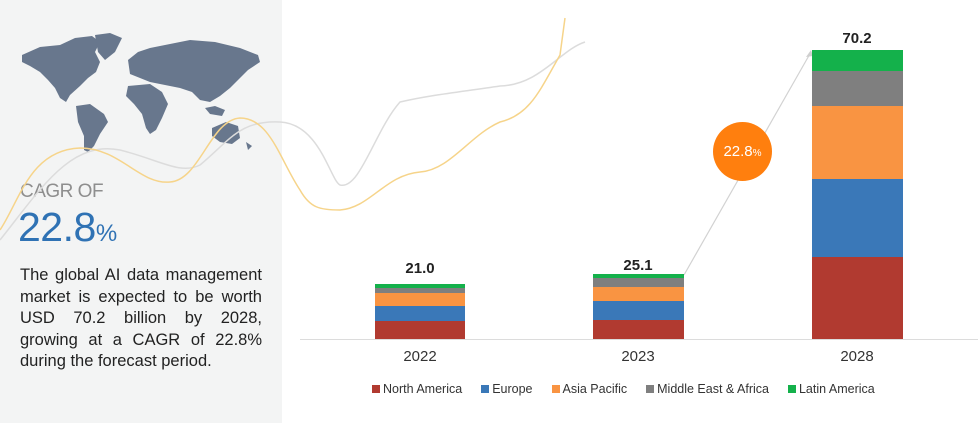 Image resolution: width=978 pixels, height=423 pixels. I want to click on legend-item-north-america: North America, so click(417, 389).